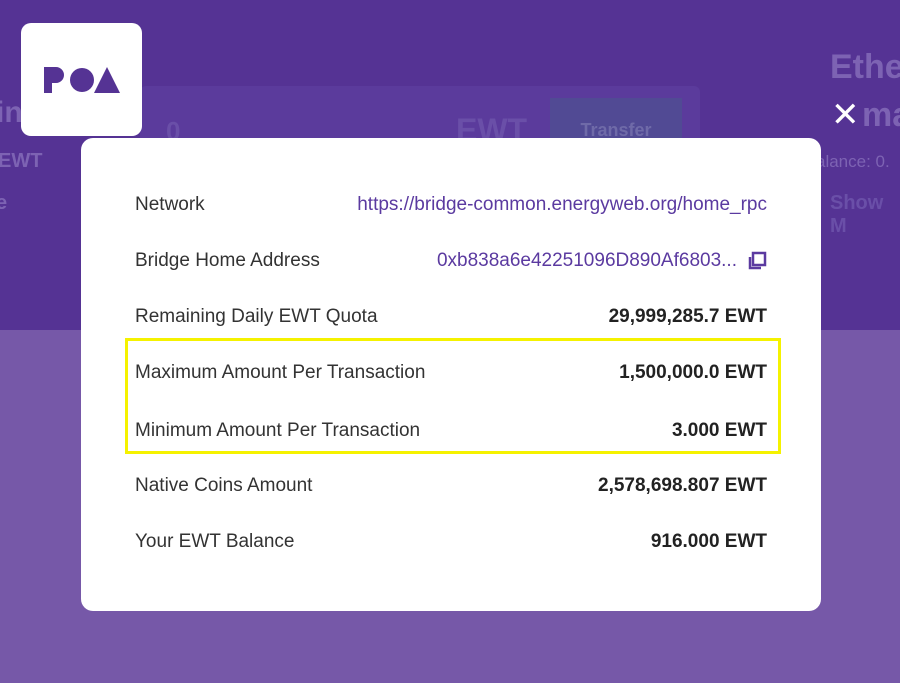  Describe the element at coordinates (227, 260) in the screenshot. I see `label: Bridge Home Address` at that location.